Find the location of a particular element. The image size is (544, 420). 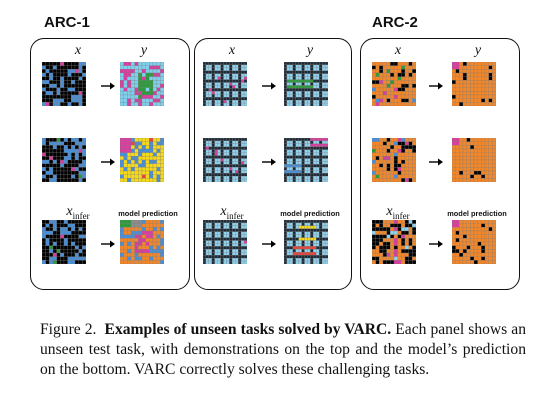

label-y-a: y is located at coordinates (144, 50).